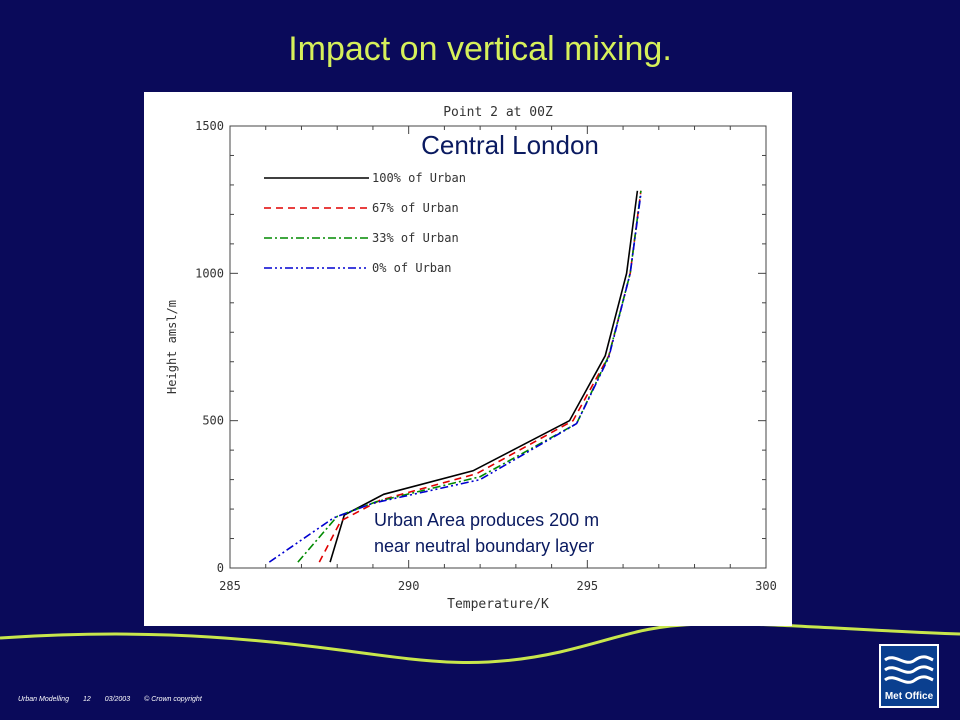  Describe the element at coordinates (173, 699) in the screenshot. I see `footer-copyright: © Crown copyright` at that location.